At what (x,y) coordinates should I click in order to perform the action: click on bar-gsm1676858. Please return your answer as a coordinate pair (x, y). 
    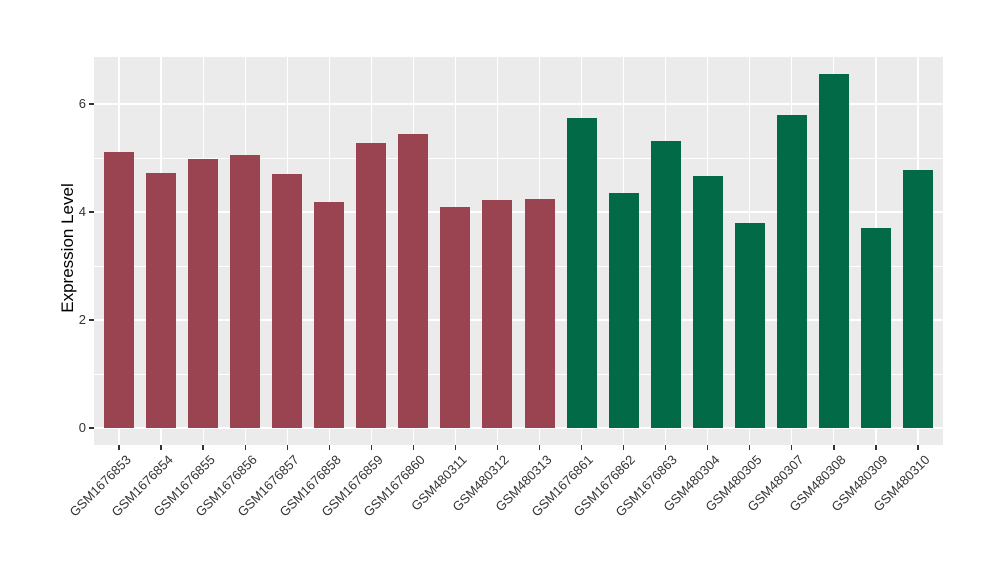
    Looking at the image, I should click on (329, 315).